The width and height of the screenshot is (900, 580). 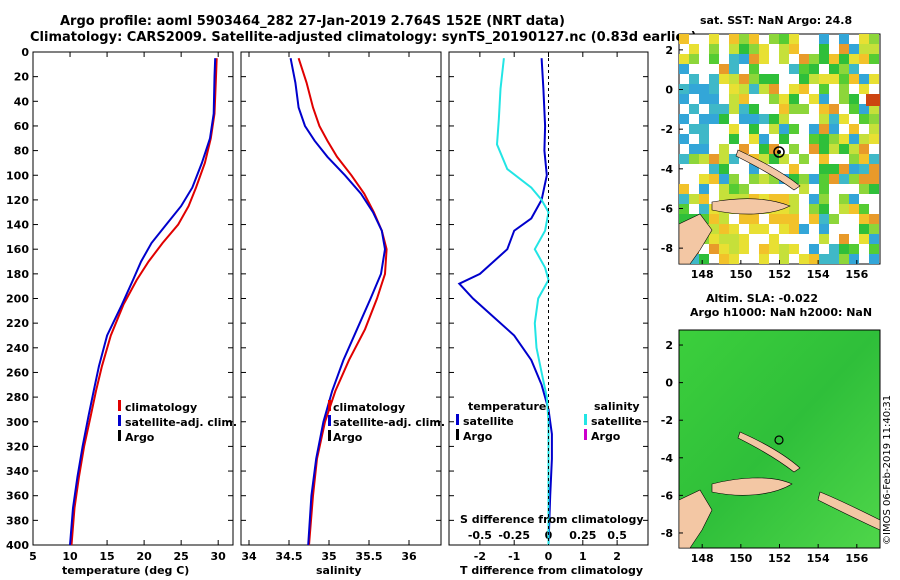 What do you see at coordinates (17, 496) in the screenshot?
I see `y-tick-label: 360` at bounding box center [17, 496].